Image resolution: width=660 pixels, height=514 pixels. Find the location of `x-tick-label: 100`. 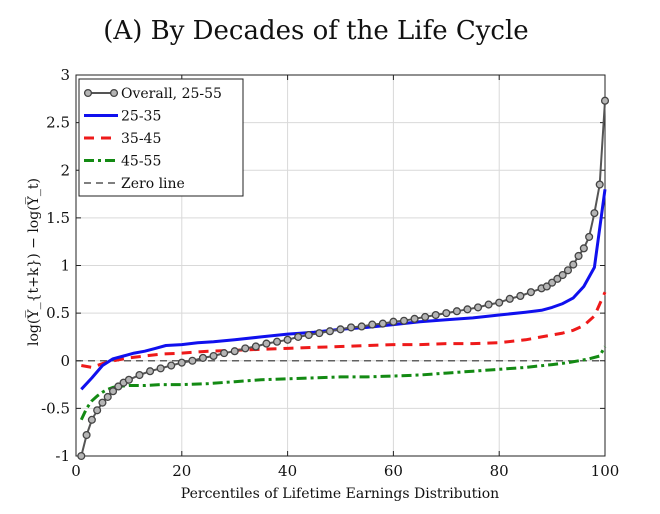

x-tick-label: 100 is located at coordinates (605, 471).